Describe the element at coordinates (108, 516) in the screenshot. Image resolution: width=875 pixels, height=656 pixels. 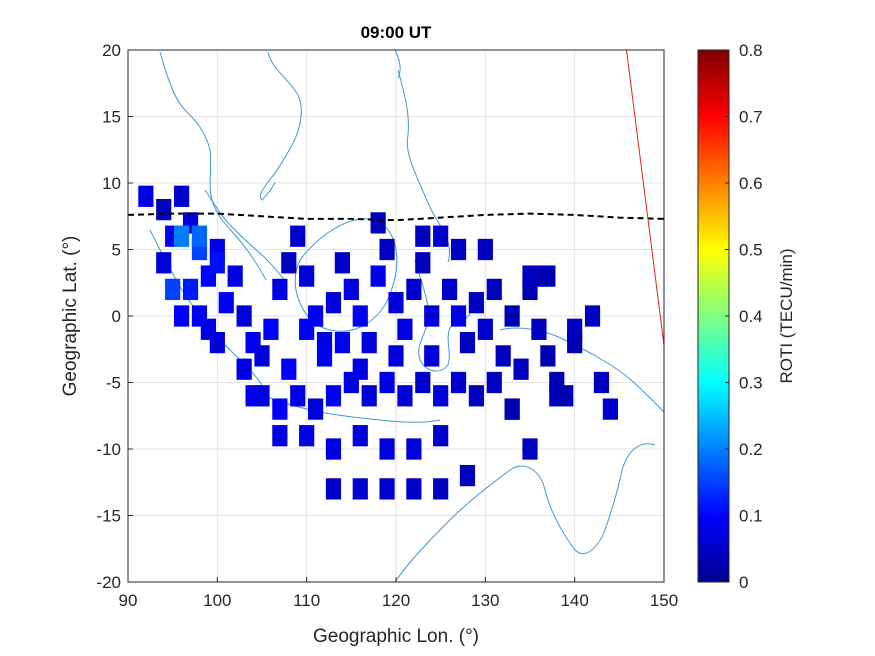
I see `y-tick-label: -15` at that location.